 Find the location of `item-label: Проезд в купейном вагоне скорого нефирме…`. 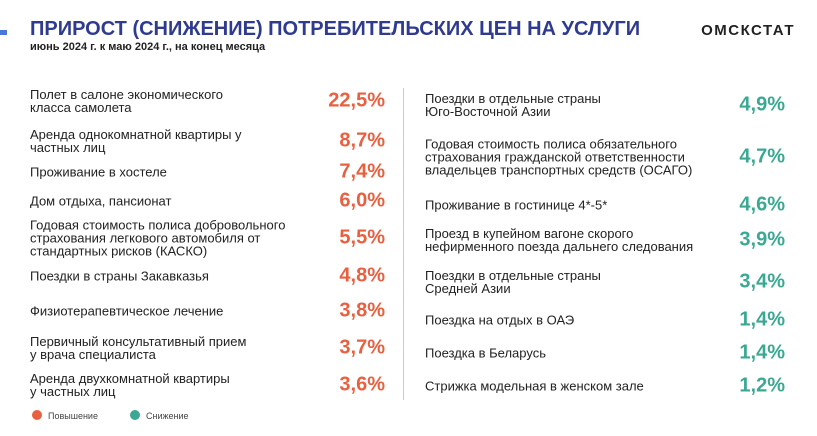

item-label: Проезд в купейном вагоне скорого нефирме… is located at coordinates (559, 240).